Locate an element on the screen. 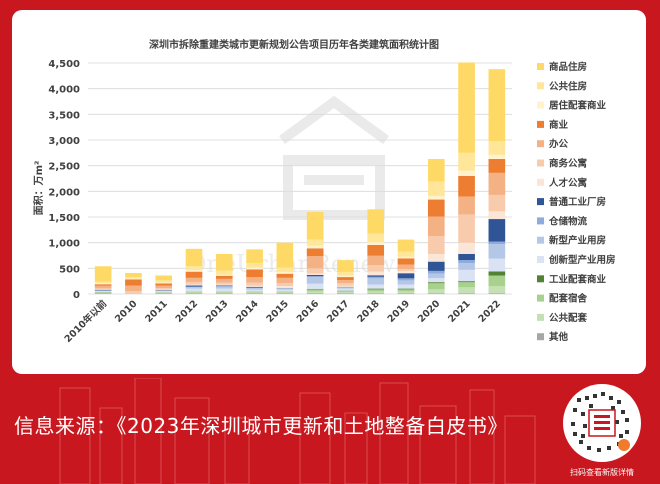 The width and height of the screenshot is (660, 484). y-tick-label: 1,000 is located at coordinates (64, 244).